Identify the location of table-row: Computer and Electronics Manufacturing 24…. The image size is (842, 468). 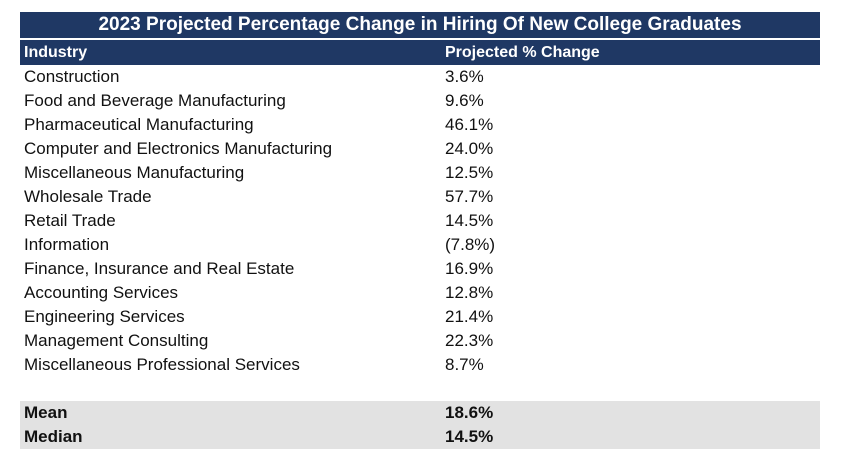
(420, 149).